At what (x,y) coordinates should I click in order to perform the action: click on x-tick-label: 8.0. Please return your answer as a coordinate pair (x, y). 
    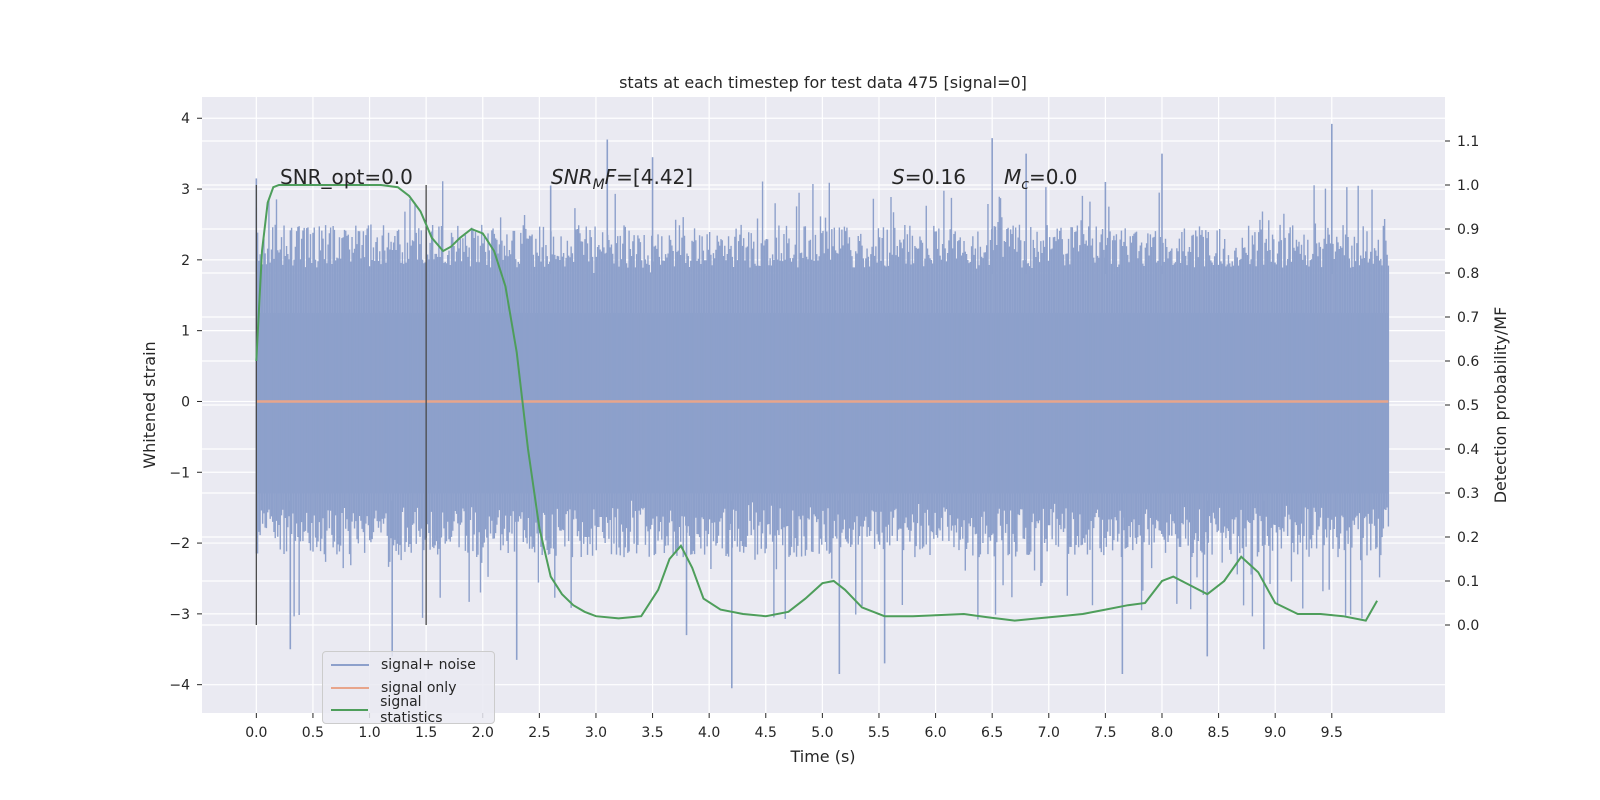
    Looking at the image, I should click on (1162, 733).